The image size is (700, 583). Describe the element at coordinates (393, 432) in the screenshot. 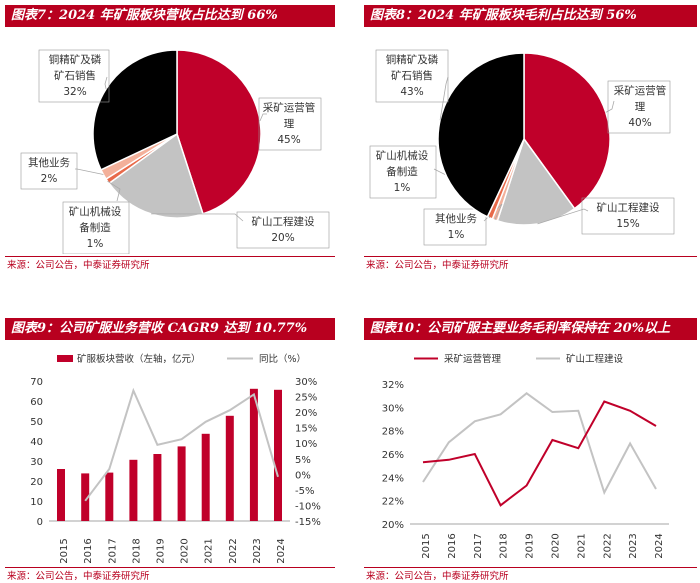

I see `y-tick-label: 28%` at that location.